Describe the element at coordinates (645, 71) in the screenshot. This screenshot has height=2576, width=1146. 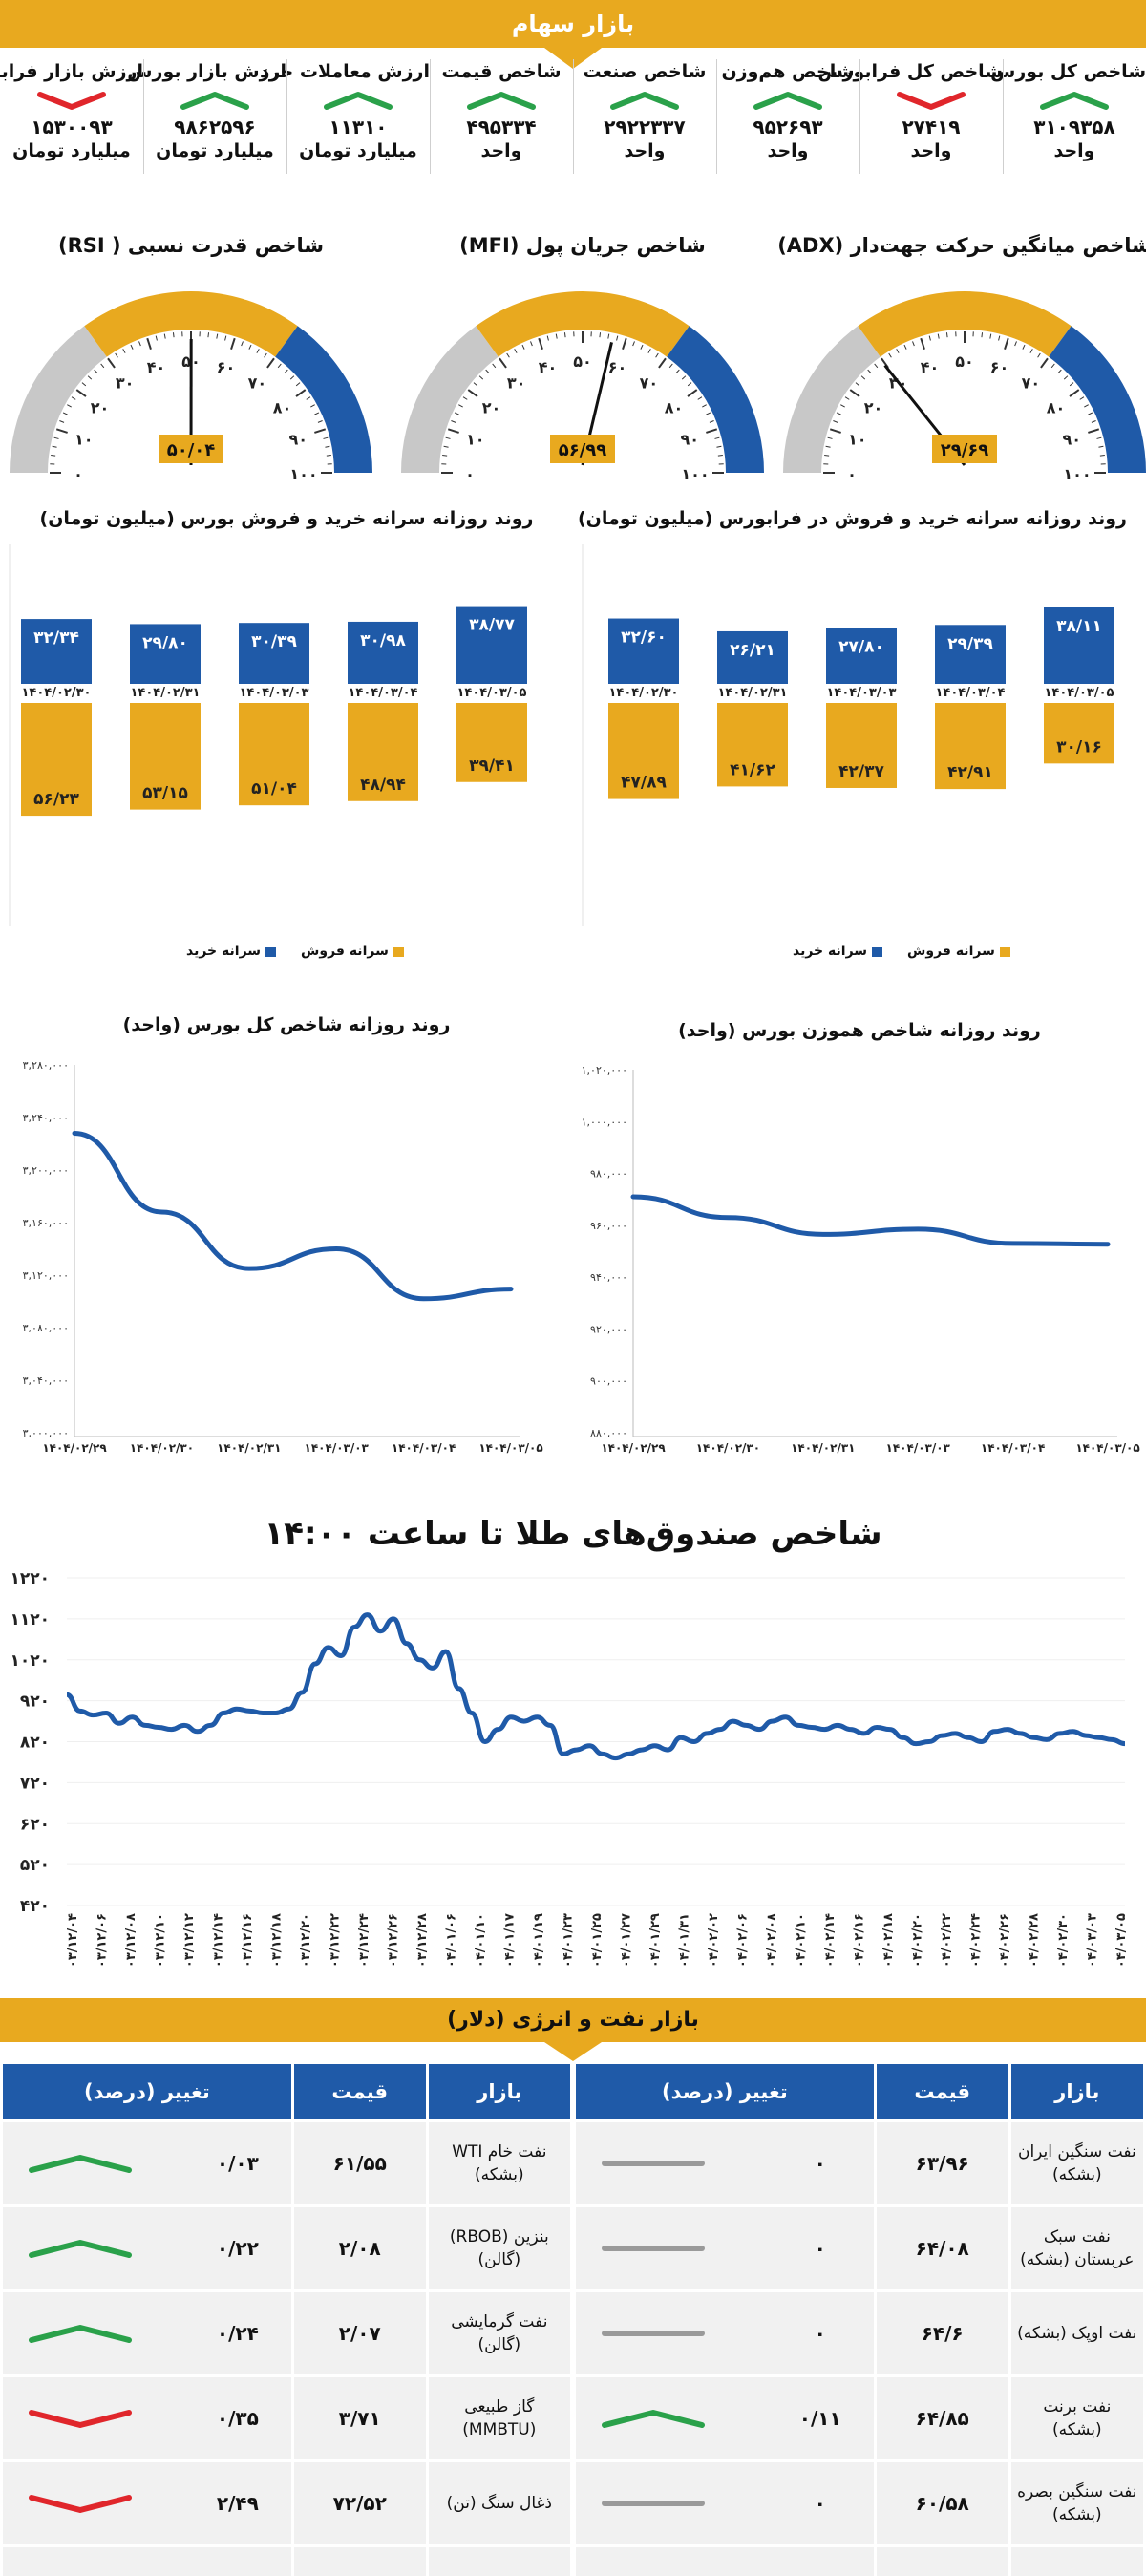
I see `index-title: شاخص صنعت` at that location.